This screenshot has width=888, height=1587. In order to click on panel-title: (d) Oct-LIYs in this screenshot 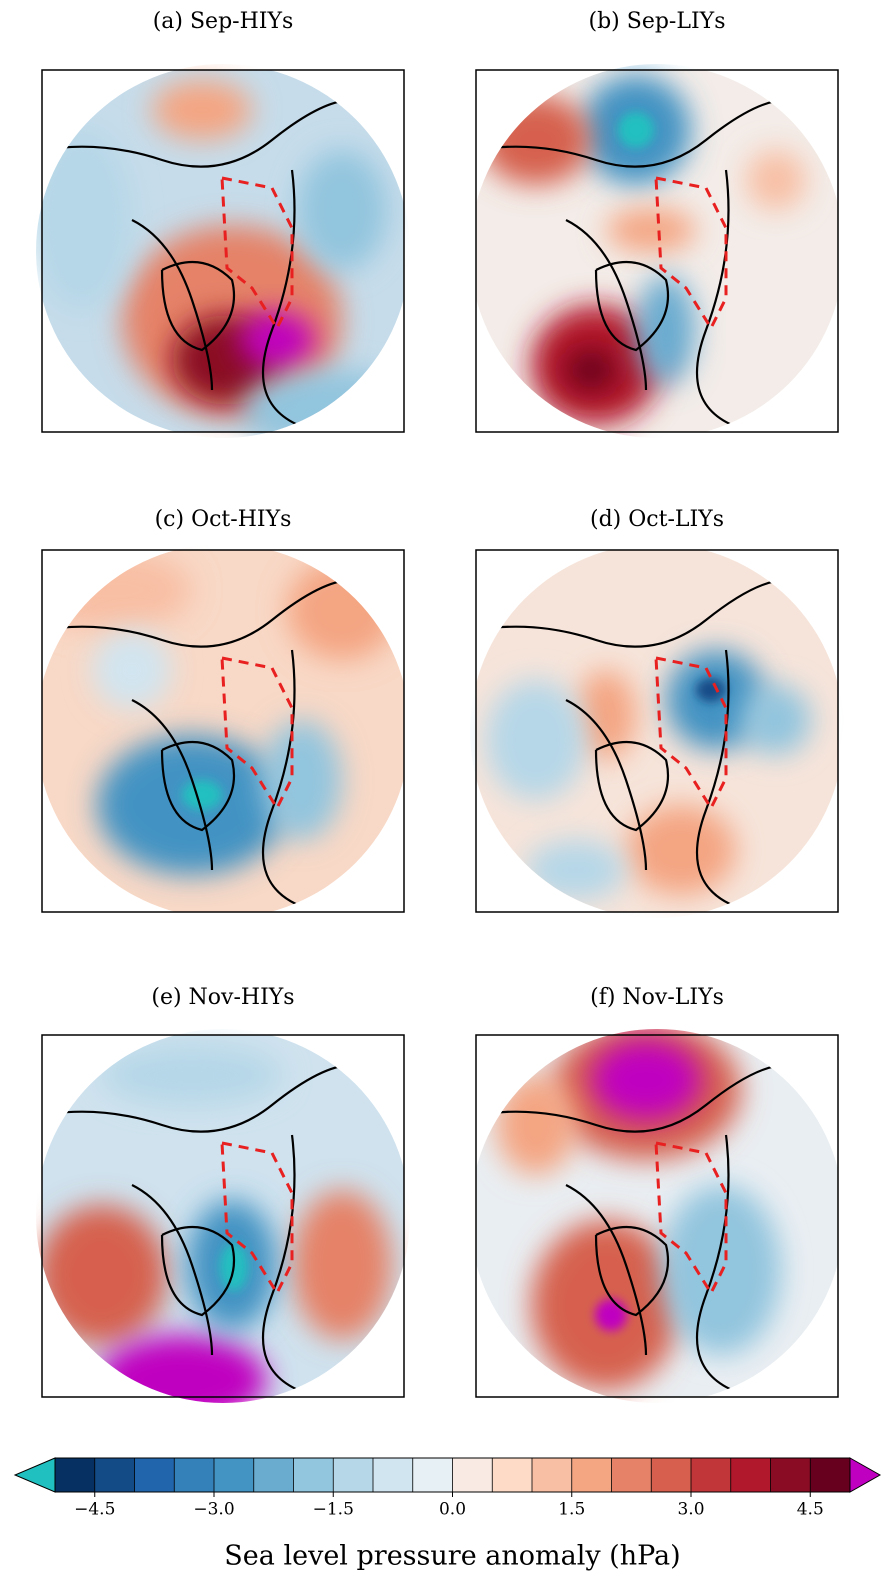, I will do `click(657, 519)`.